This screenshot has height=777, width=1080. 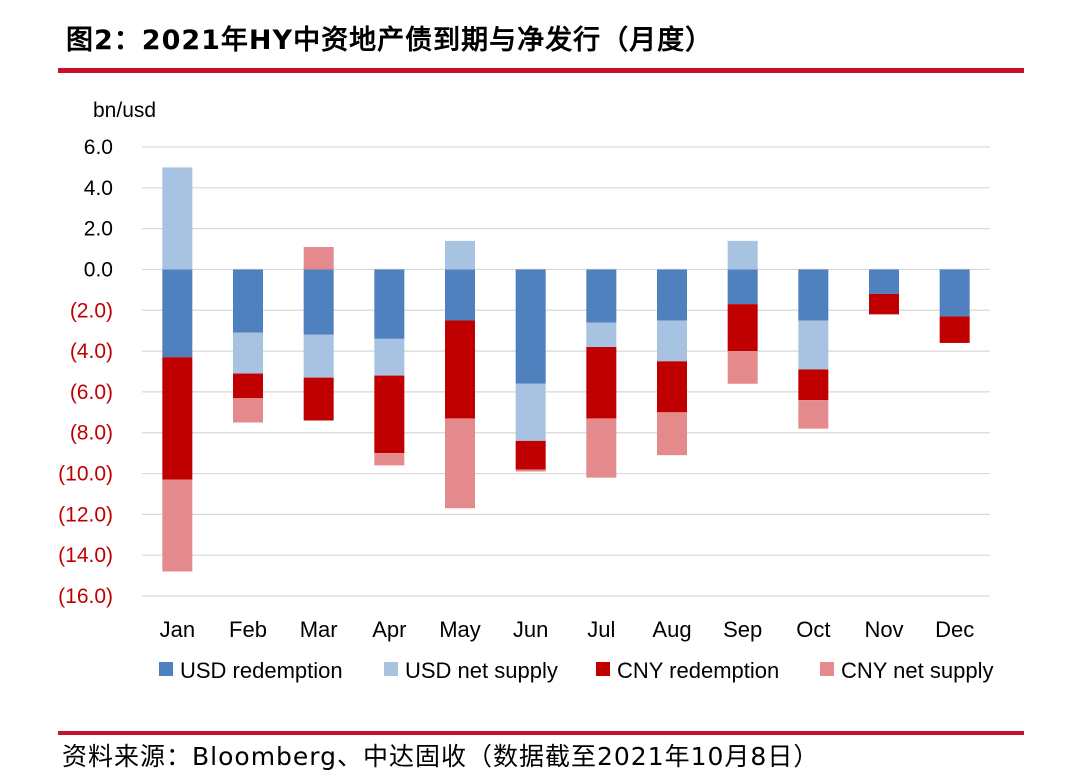 What do you see at coordinates (85, 555) in the screenshot?
I see `y-tick-label: (14.0)` at bounding box center [85, 555].